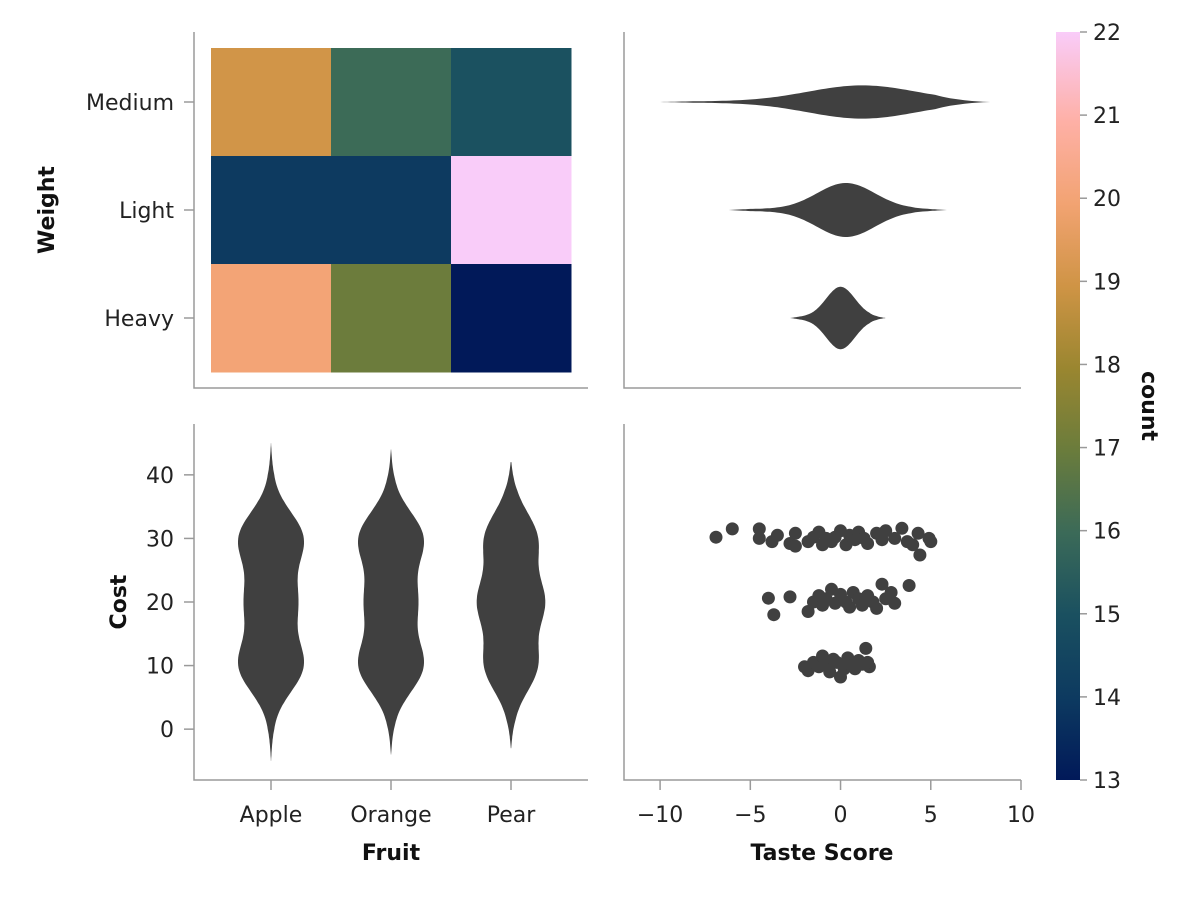 The width and height of the screenshot is (1200, 900). I want to click on fruit-tick-label: Pear, so click(511, 815).